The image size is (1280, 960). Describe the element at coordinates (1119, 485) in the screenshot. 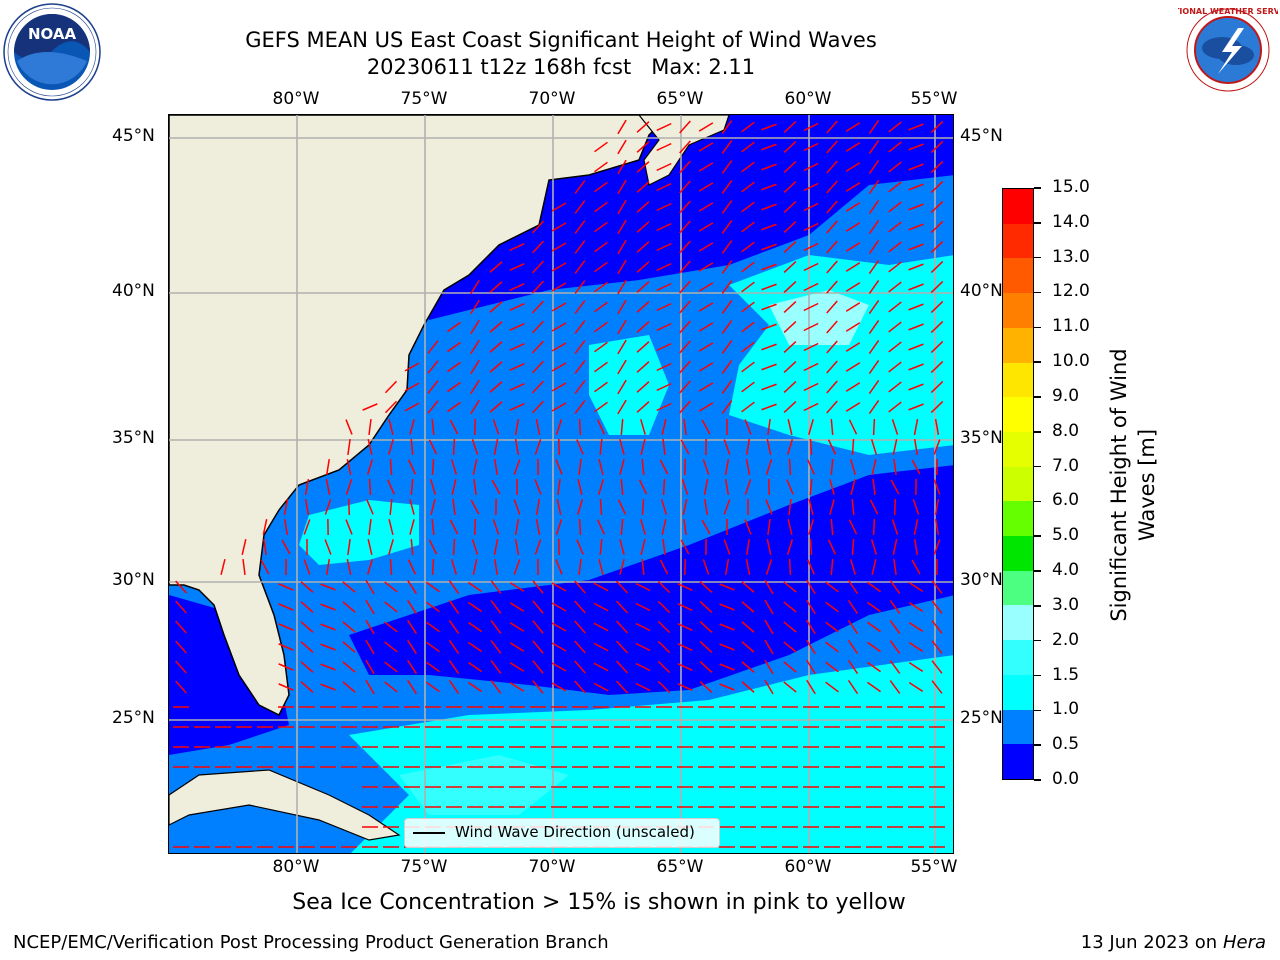

I see `colorbar-label-line1: Significant Height of Wind` at that location.